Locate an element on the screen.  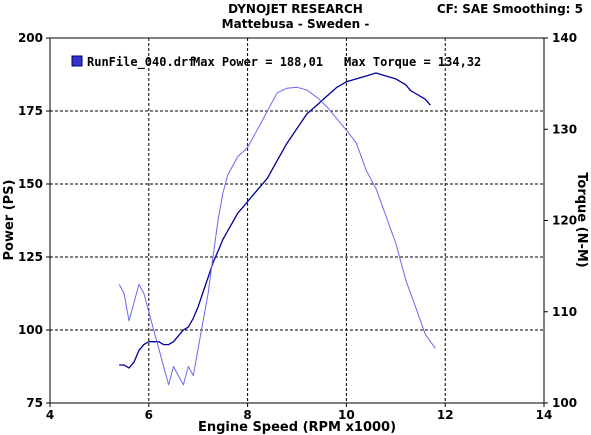
x-tick-label: 12 is located at coordinates (445, 415).